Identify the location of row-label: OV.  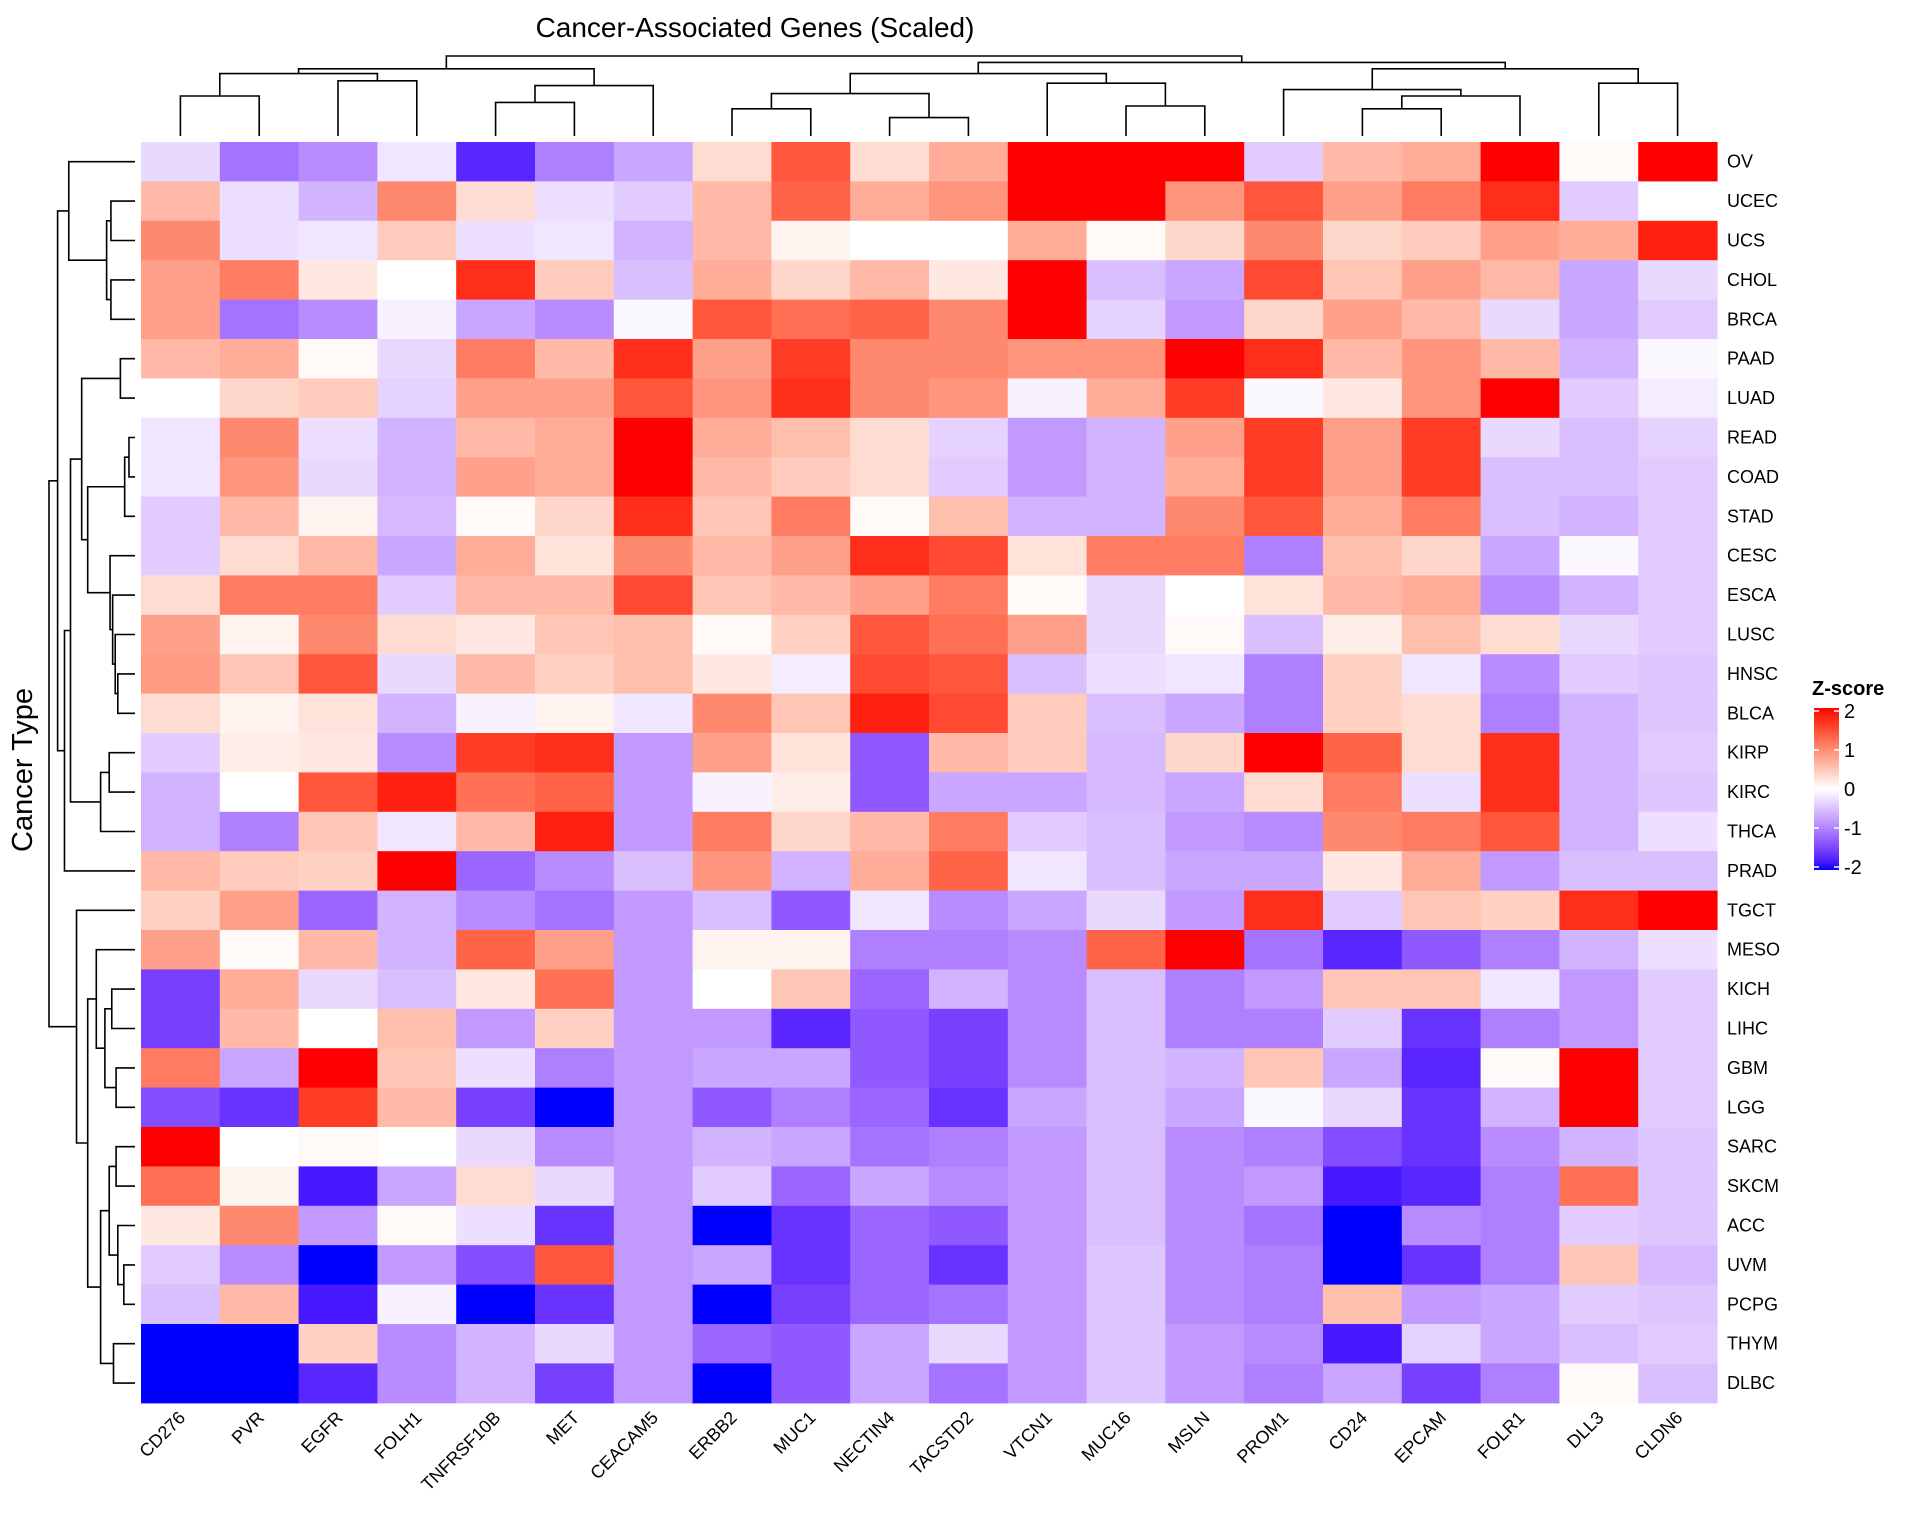
(1740, 162).